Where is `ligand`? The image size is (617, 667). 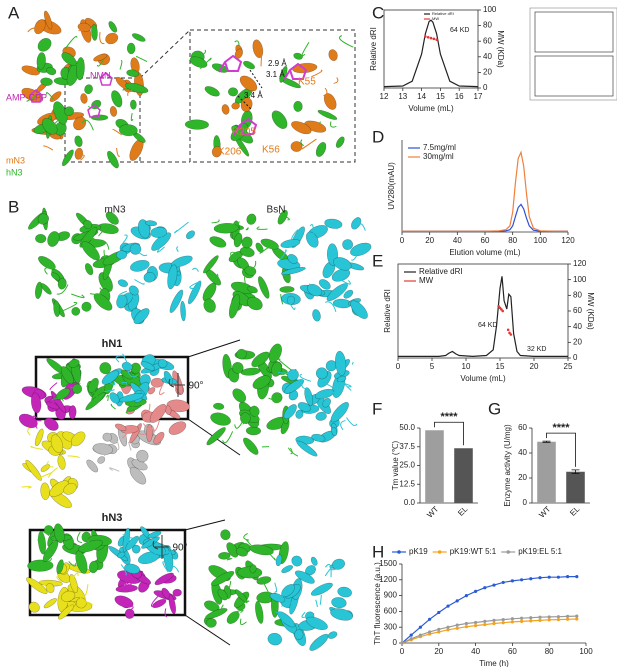 ligand is located at coordinates (295, 71).